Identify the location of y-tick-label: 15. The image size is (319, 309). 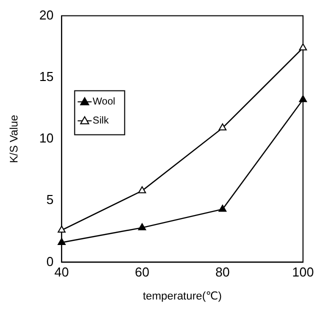
(46, 76).